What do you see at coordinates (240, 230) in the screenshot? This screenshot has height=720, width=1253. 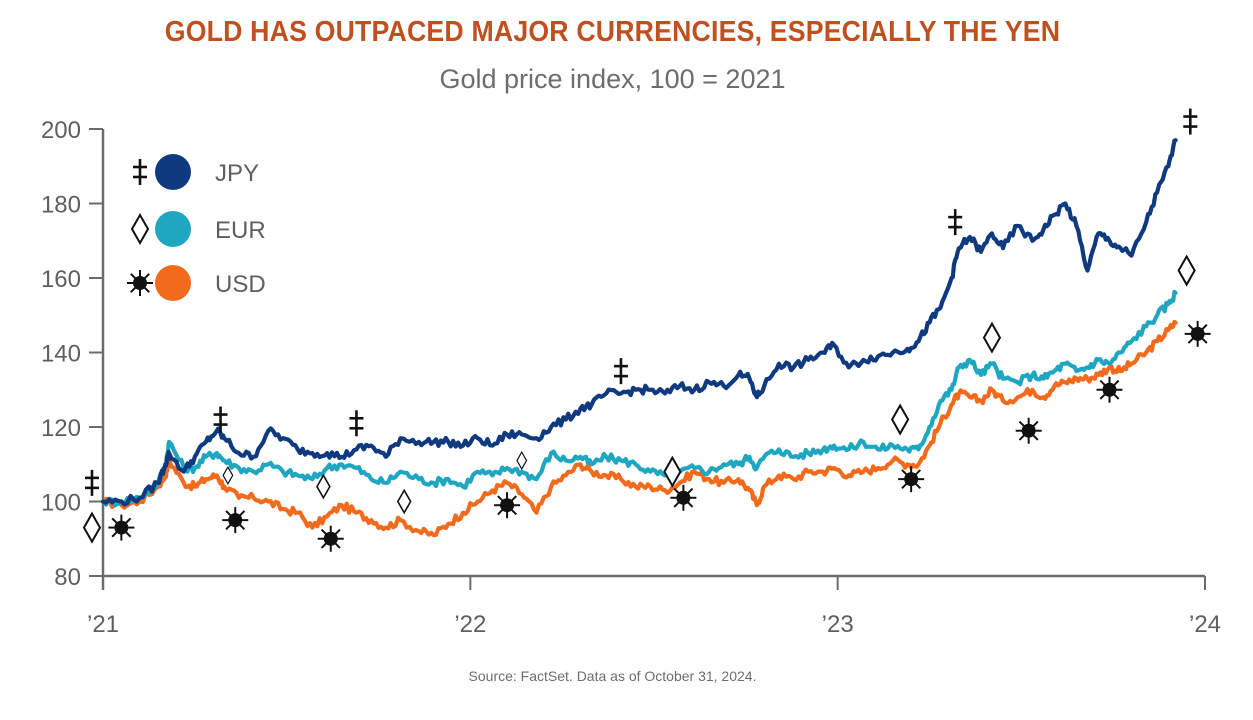 I see `legend-label: EUR` at bounding box center [240, 230].